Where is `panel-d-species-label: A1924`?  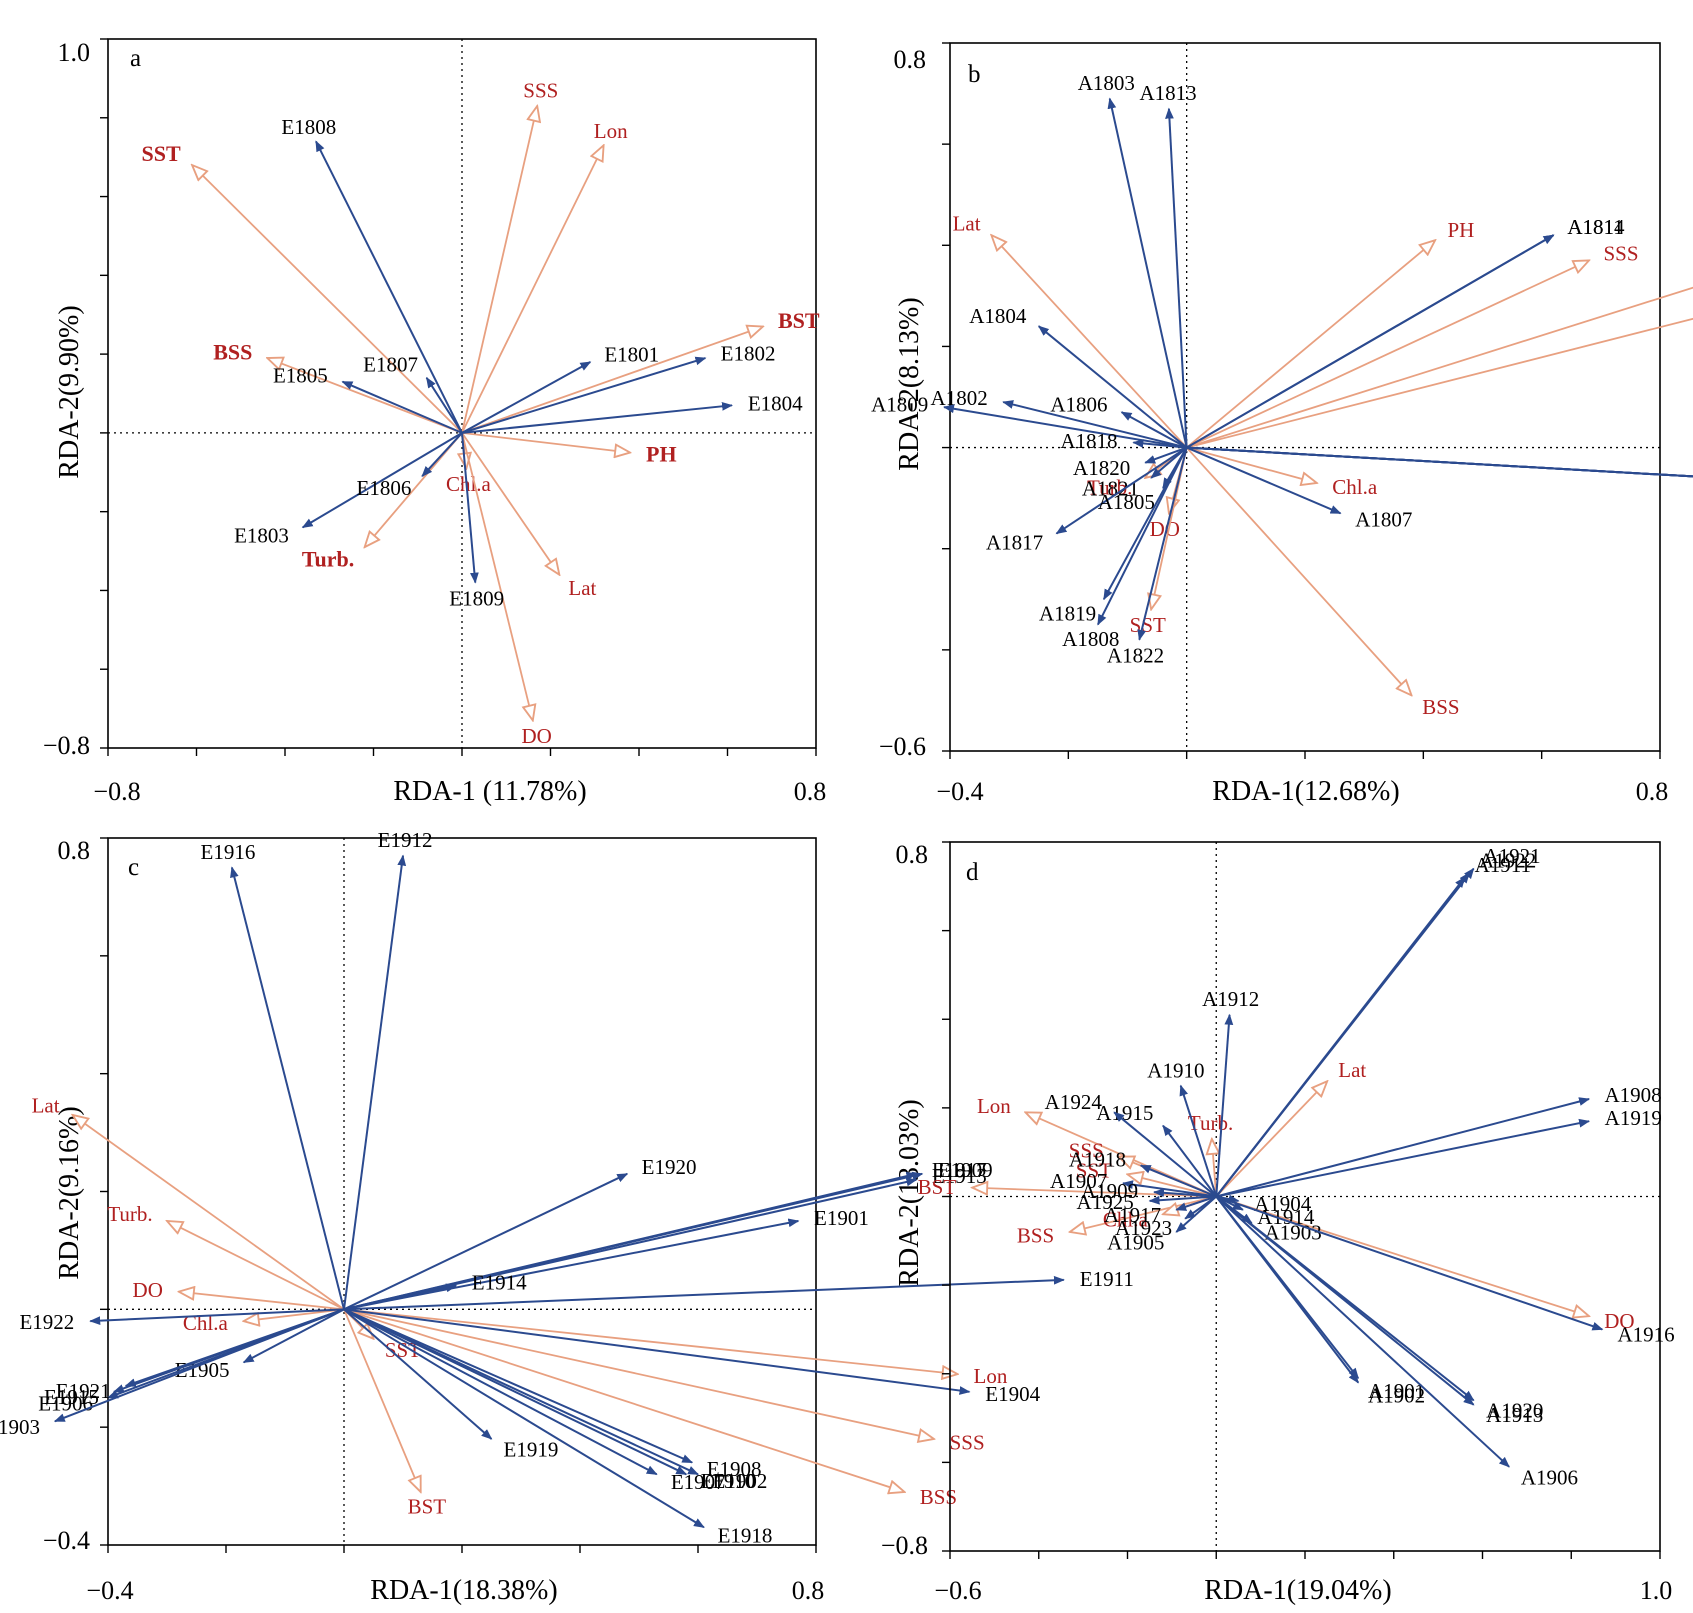 panel-d-species-label: A1924 is located at coordinates (1074, 1102).